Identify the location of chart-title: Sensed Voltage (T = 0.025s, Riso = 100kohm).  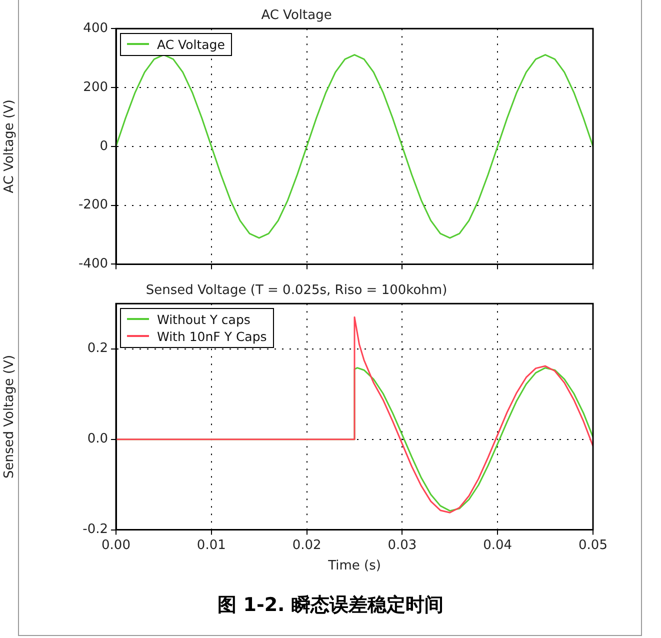
(297, 290).